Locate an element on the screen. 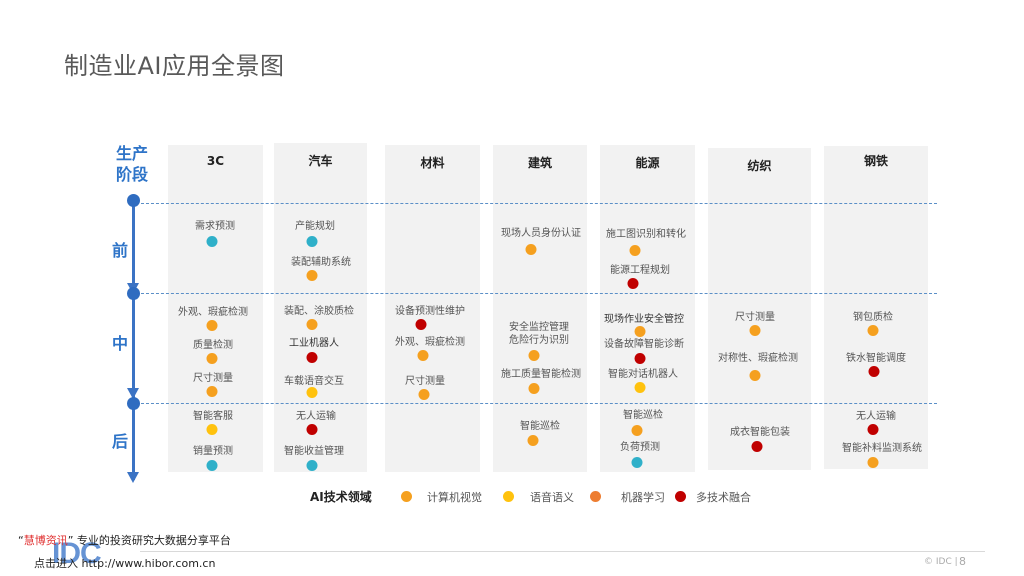 This screenshot has height=576, width=1024. list-item: 设备故障智能诊断 is located at coordinates (644, 344).